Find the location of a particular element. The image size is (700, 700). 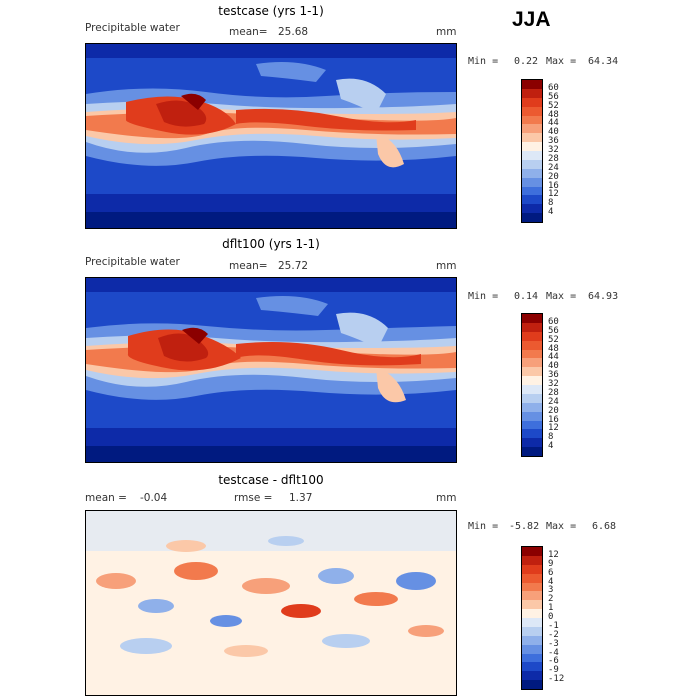

panel-1-mean-label: mean= is located at coordinates (248, 32).